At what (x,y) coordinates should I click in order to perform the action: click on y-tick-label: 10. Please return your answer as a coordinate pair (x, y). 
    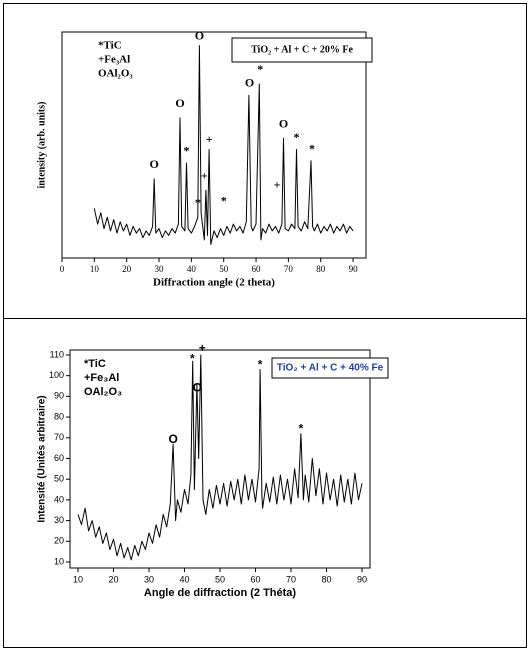
    Looking at the image, I should click on (59, 561).